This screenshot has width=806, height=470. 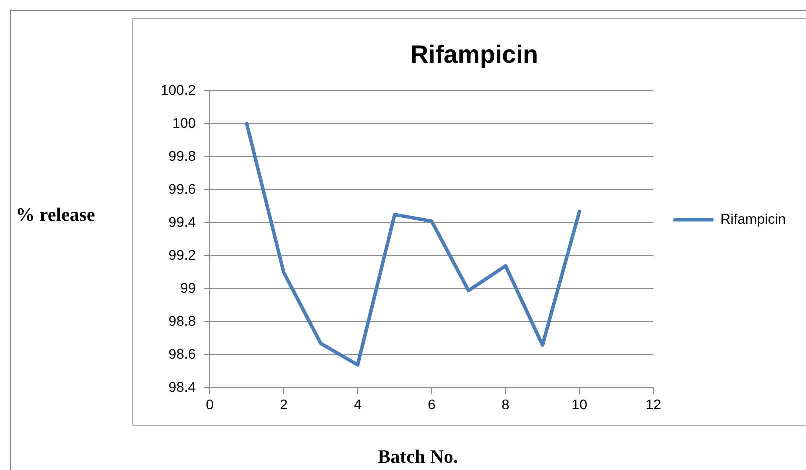 What do you see at coordinates (474, 54) in the screenshot?
I see `chart-title: Rifampicin` at bounding box center [474, 54].